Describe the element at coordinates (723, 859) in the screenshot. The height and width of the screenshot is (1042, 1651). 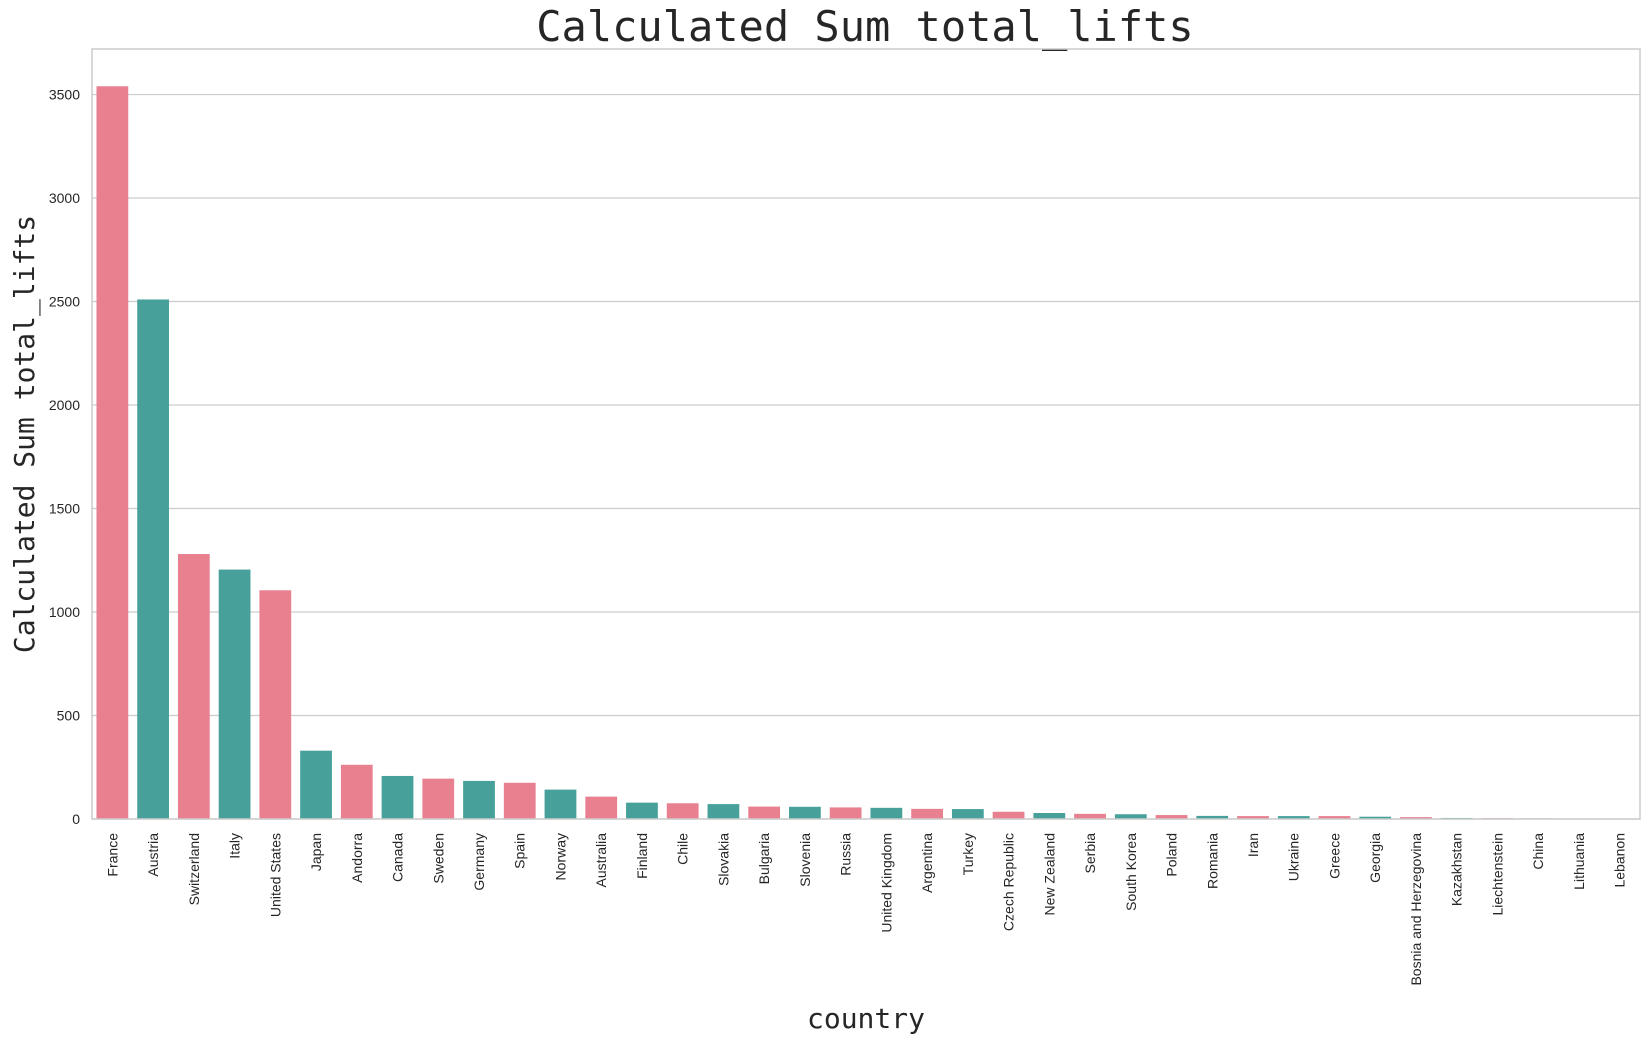
I see `x-tick-label: Slovakia` at that location.